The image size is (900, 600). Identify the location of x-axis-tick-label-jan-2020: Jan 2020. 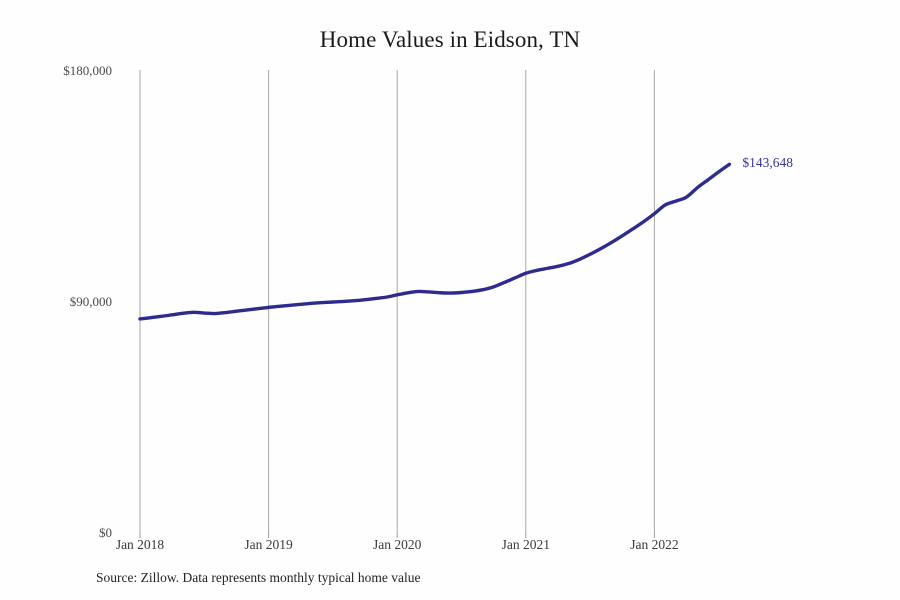
(397, 544).